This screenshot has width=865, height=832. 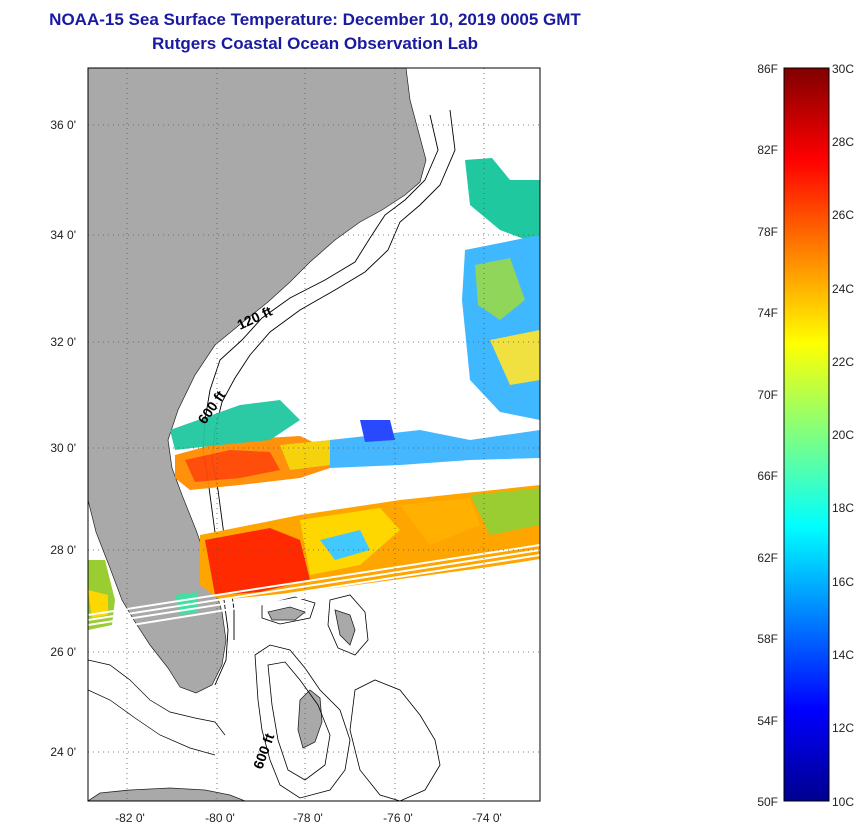 I want to click on lat-tick-label: 30 0', so click(x=63, y=448).